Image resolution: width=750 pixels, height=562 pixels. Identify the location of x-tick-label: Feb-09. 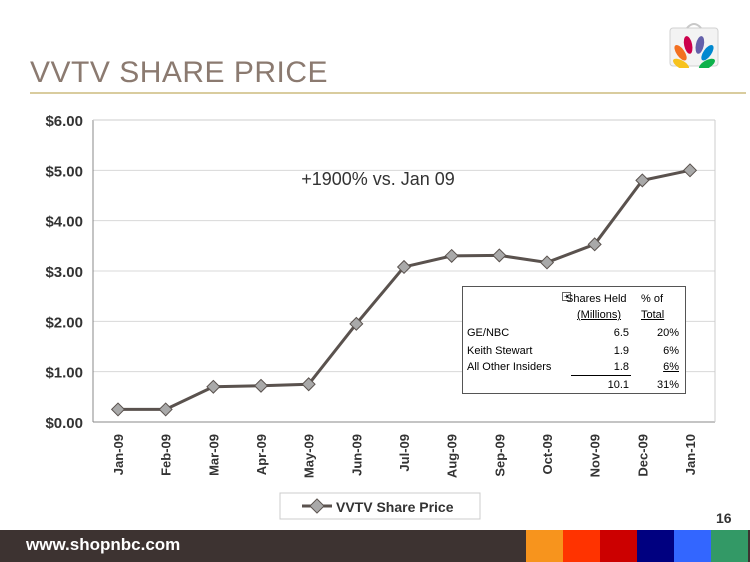
(166, 455).